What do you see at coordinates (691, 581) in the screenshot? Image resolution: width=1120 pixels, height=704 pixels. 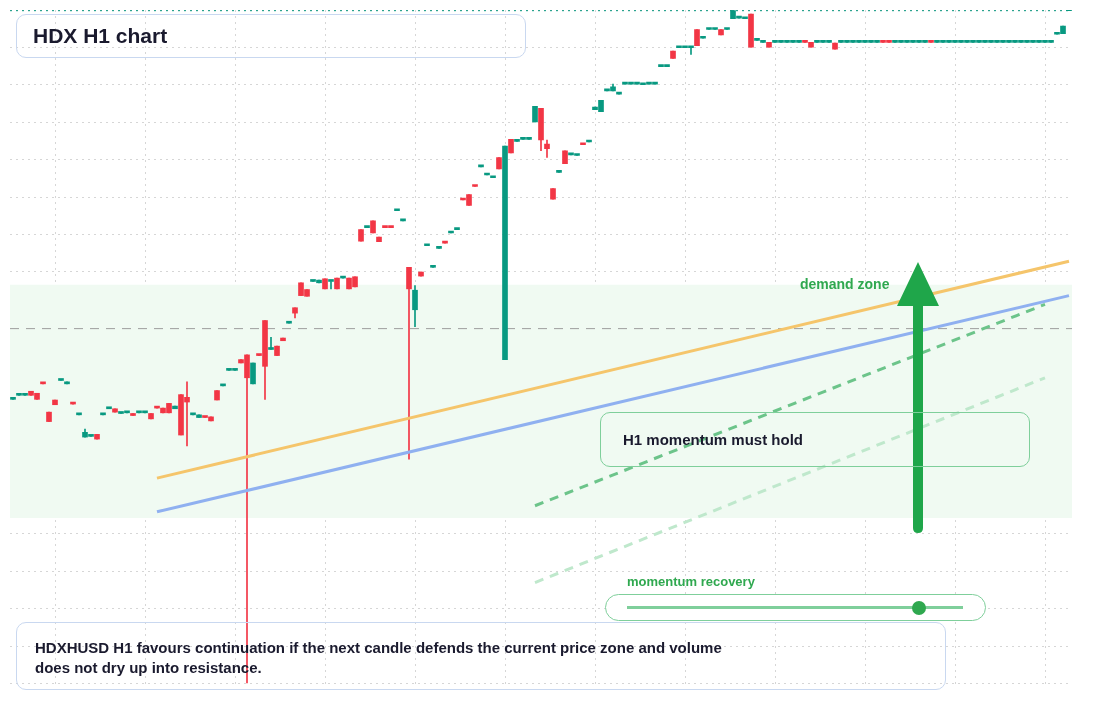 I see `annotation: momentum recovery` at bounding box center [691, 581].